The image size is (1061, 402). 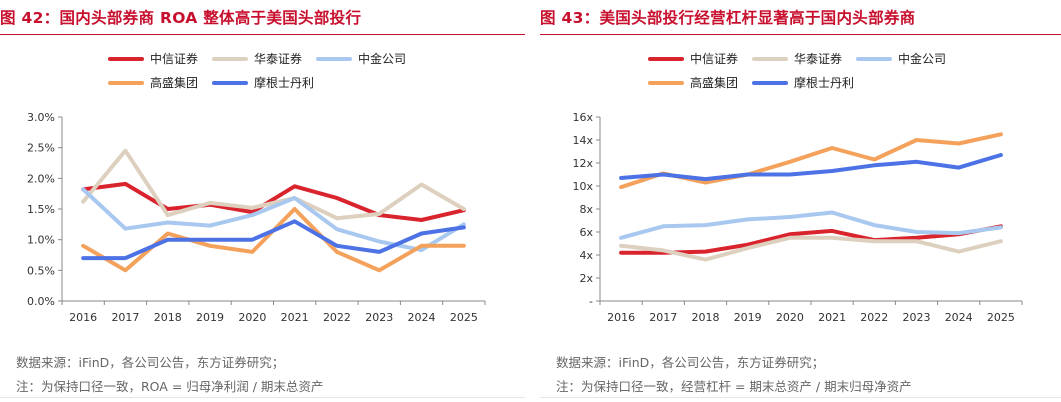 I want to click on chart-title: 图 42：国内头部券商 ROA 整体高于美国头部投行, so click(x=262, y=20).